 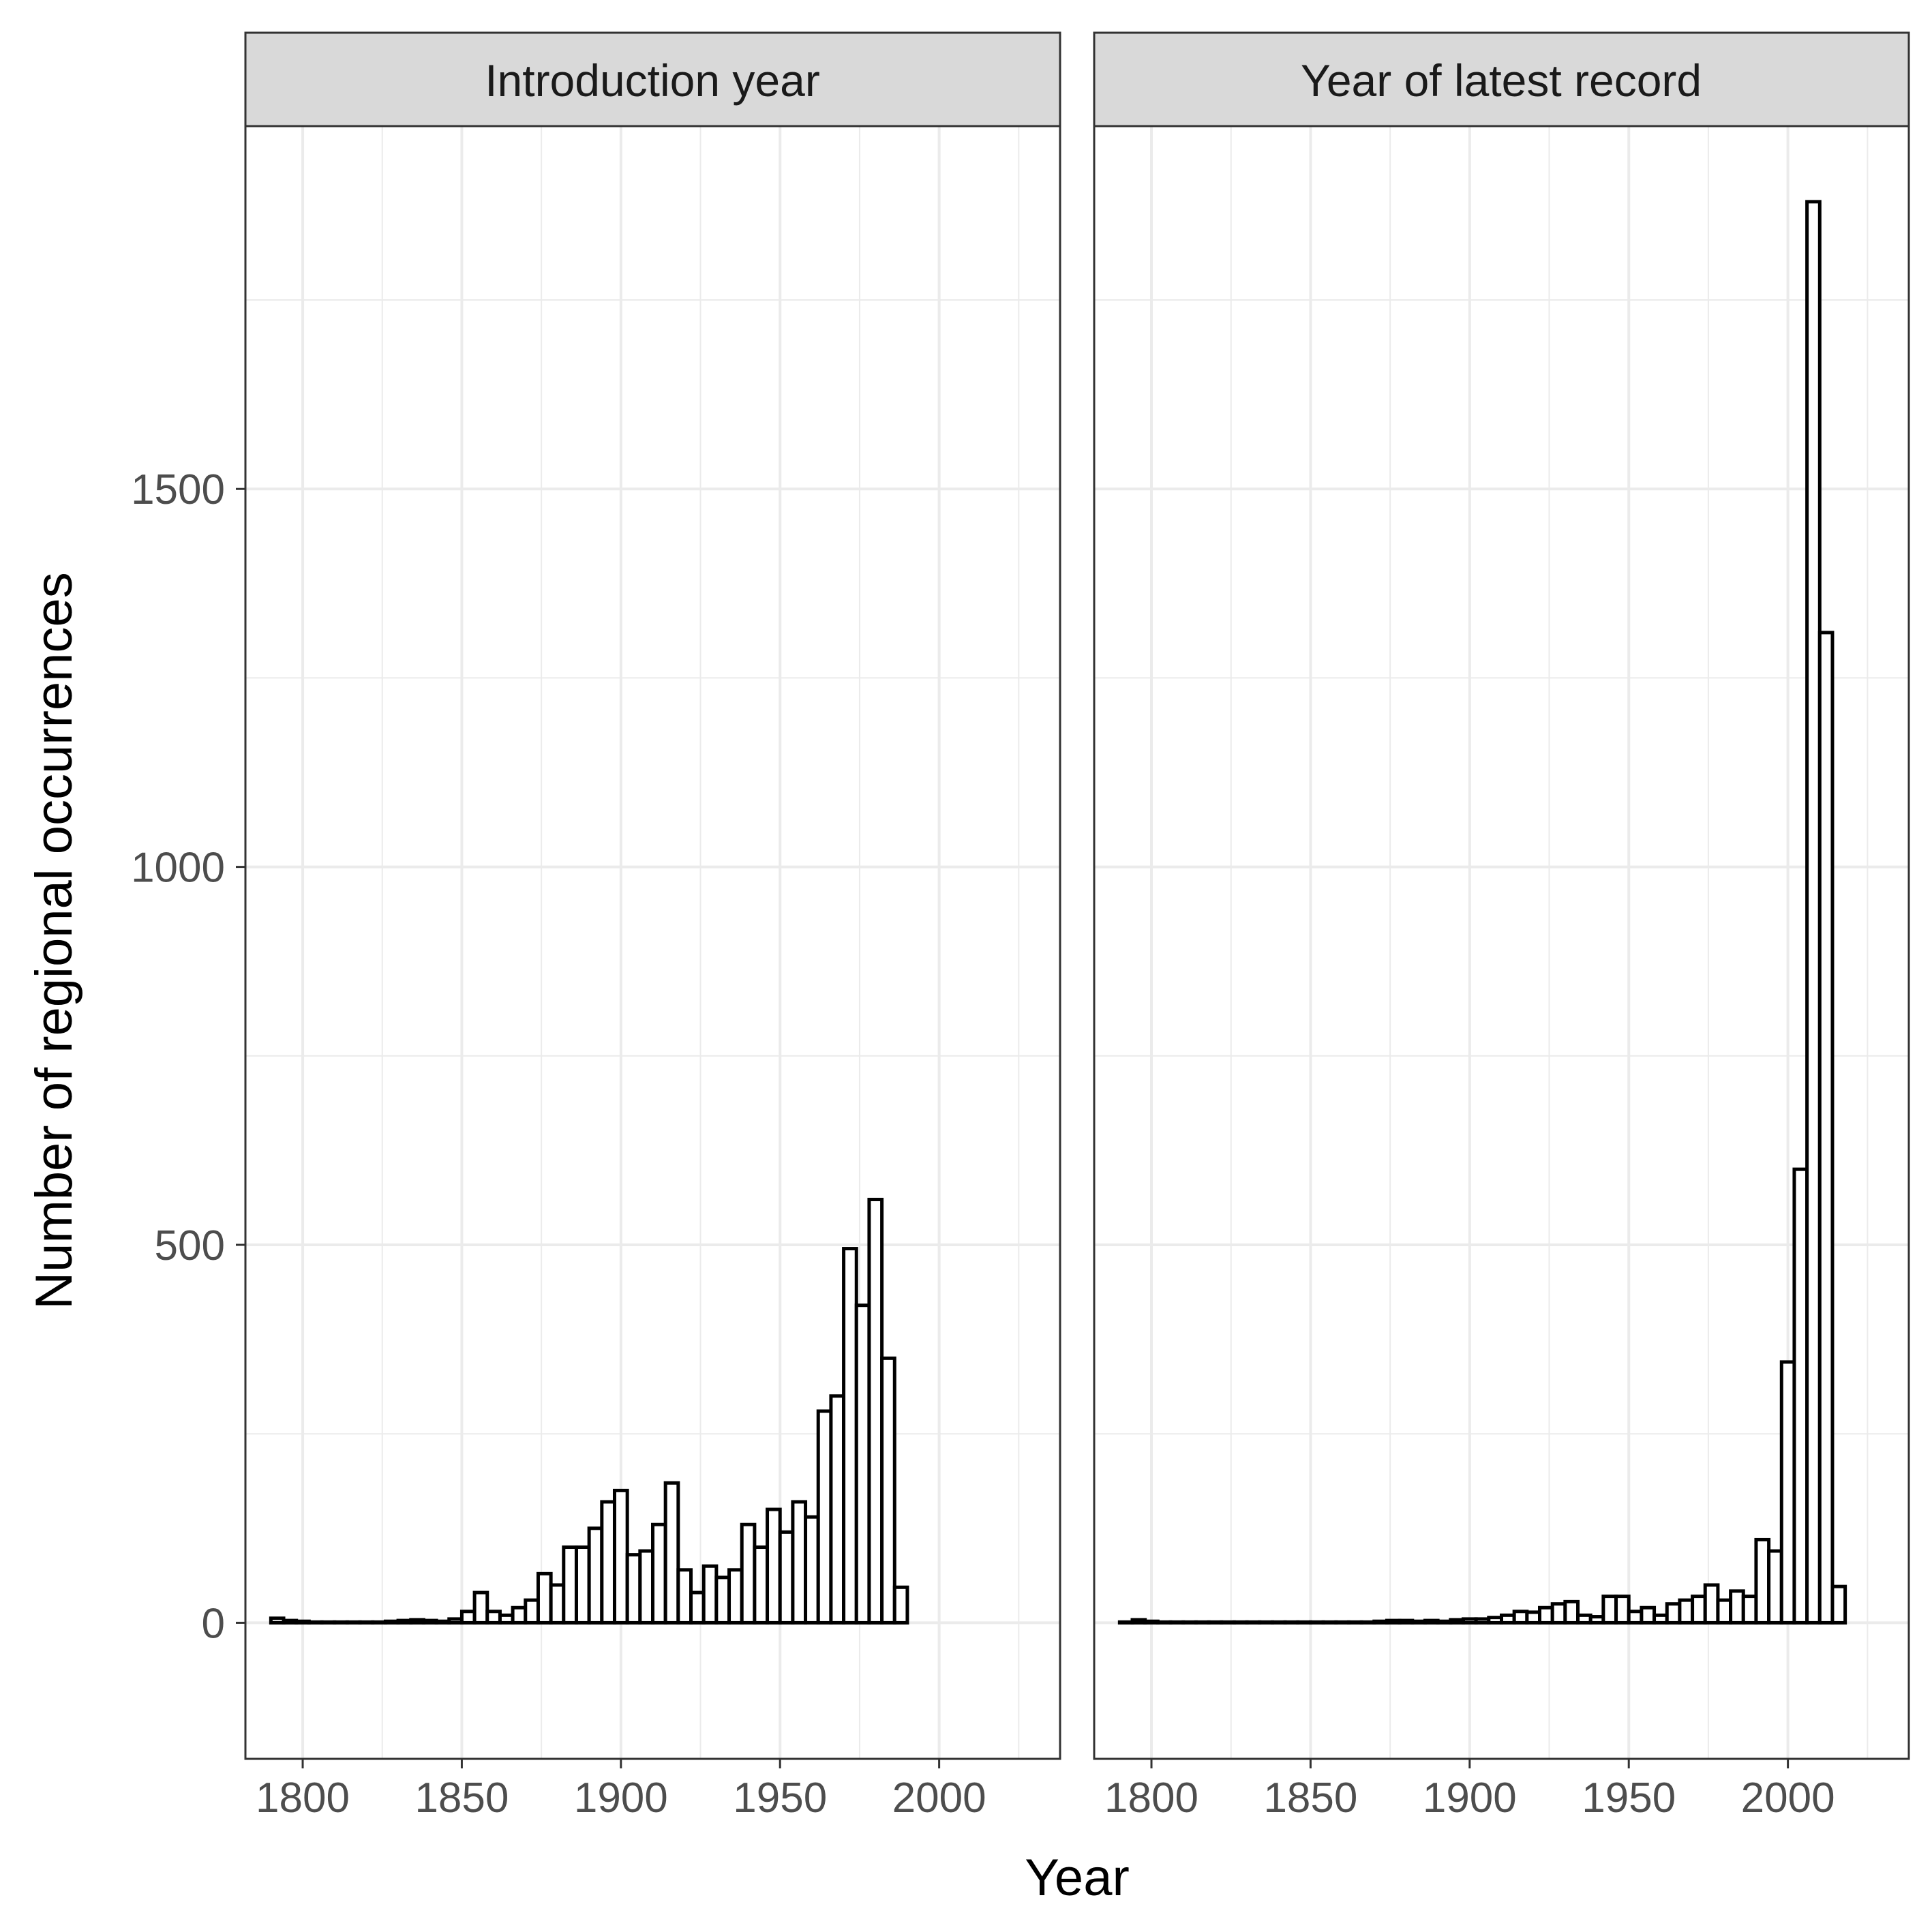 What do you see at coordinates (1077, 1878) in the screenshot?
I see `x-axis-title: Year` at bounding box center [1077, 1878].